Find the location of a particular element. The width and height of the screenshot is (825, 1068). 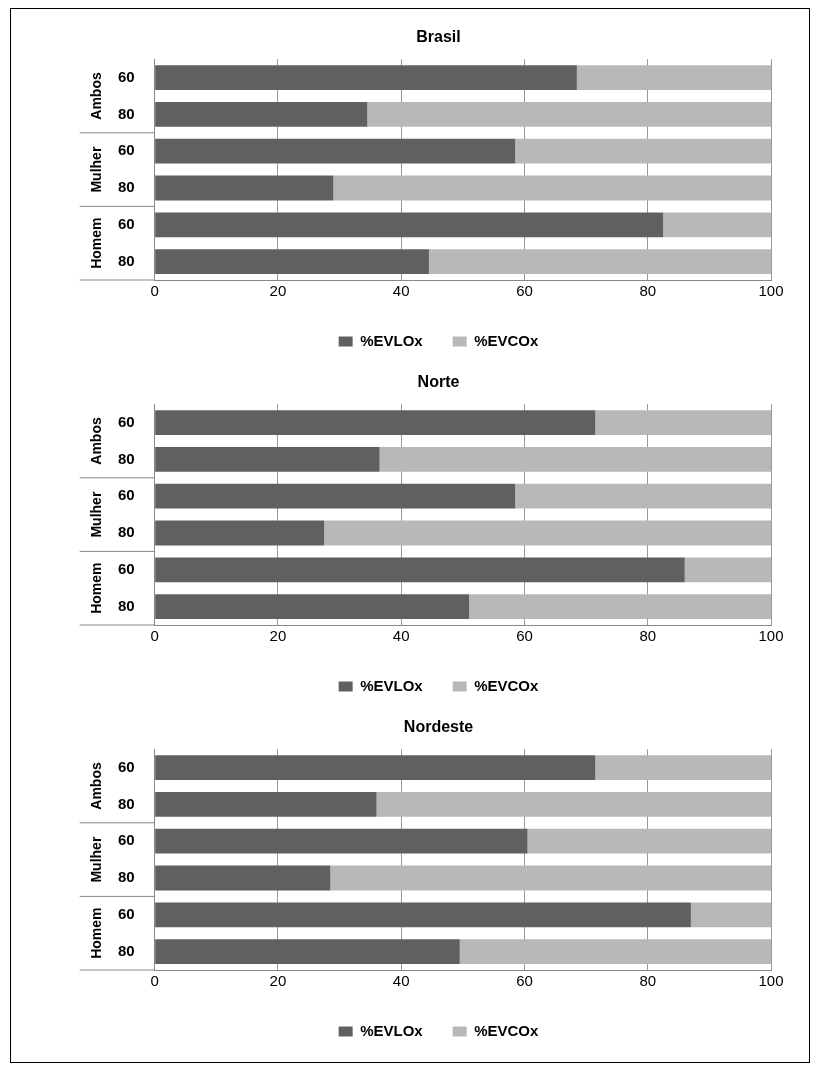

chart-title: Brasil is located at coordinates (438, 37).